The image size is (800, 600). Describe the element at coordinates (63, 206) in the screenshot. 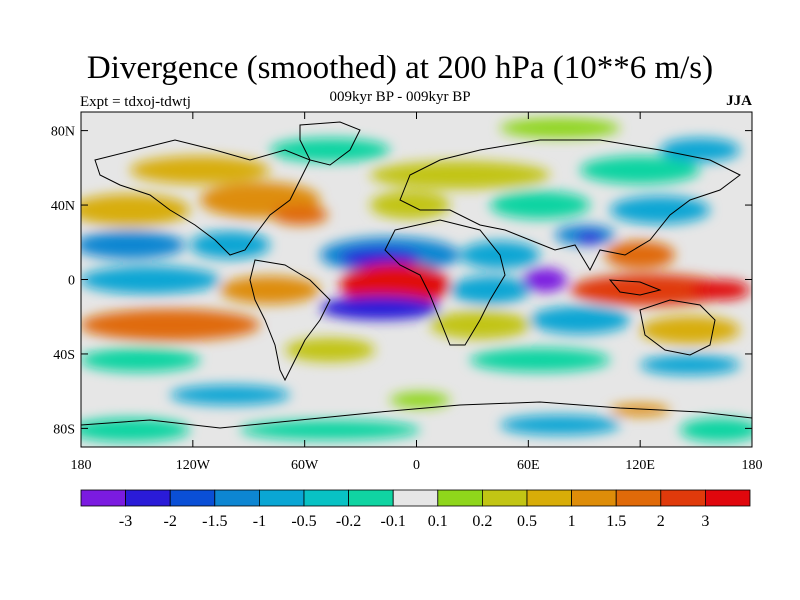

I see `lat-tick-label: 40N` at that location.